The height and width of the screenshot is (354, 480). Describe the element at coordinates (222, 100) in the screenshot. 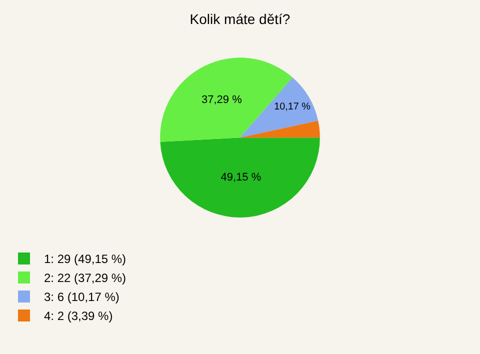

I see `data-label: 37,29 %` at that location.